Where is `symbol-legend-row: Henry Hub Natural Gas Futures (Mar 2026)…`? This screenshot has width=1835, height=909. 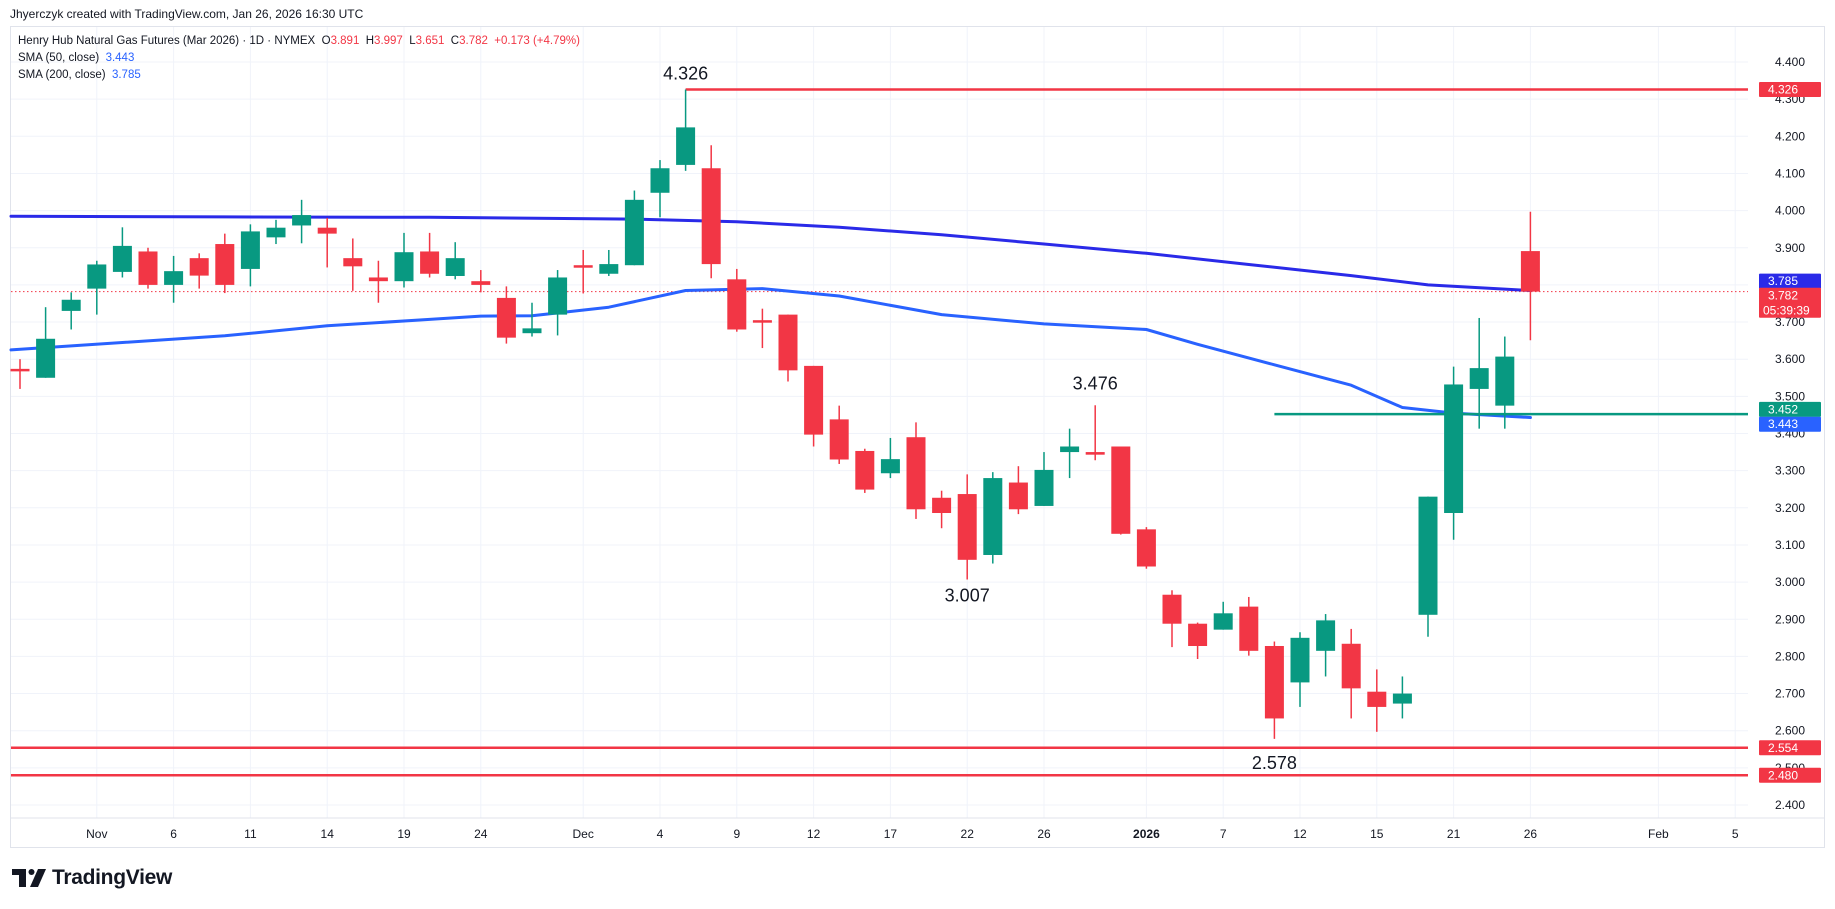
symbol-legend-row: Henry Hub Natural Gas Futures (Mar 2026)… is located at coordinates (299, 41).